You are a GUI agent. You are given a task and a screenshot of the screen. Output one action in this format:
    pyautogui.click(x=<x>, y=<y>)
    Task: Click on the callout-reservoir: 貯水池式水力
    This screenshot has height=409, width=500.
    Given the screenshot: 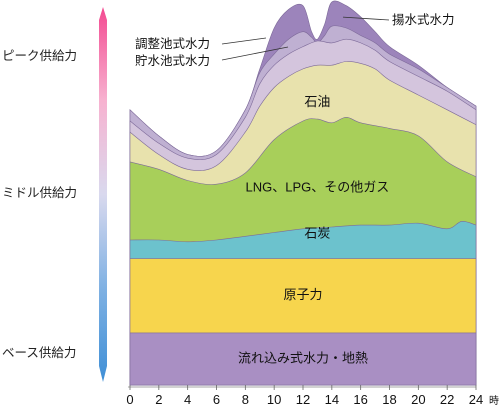 What is the action you would take?
    pyautogui.click(x=172, y=61)
    